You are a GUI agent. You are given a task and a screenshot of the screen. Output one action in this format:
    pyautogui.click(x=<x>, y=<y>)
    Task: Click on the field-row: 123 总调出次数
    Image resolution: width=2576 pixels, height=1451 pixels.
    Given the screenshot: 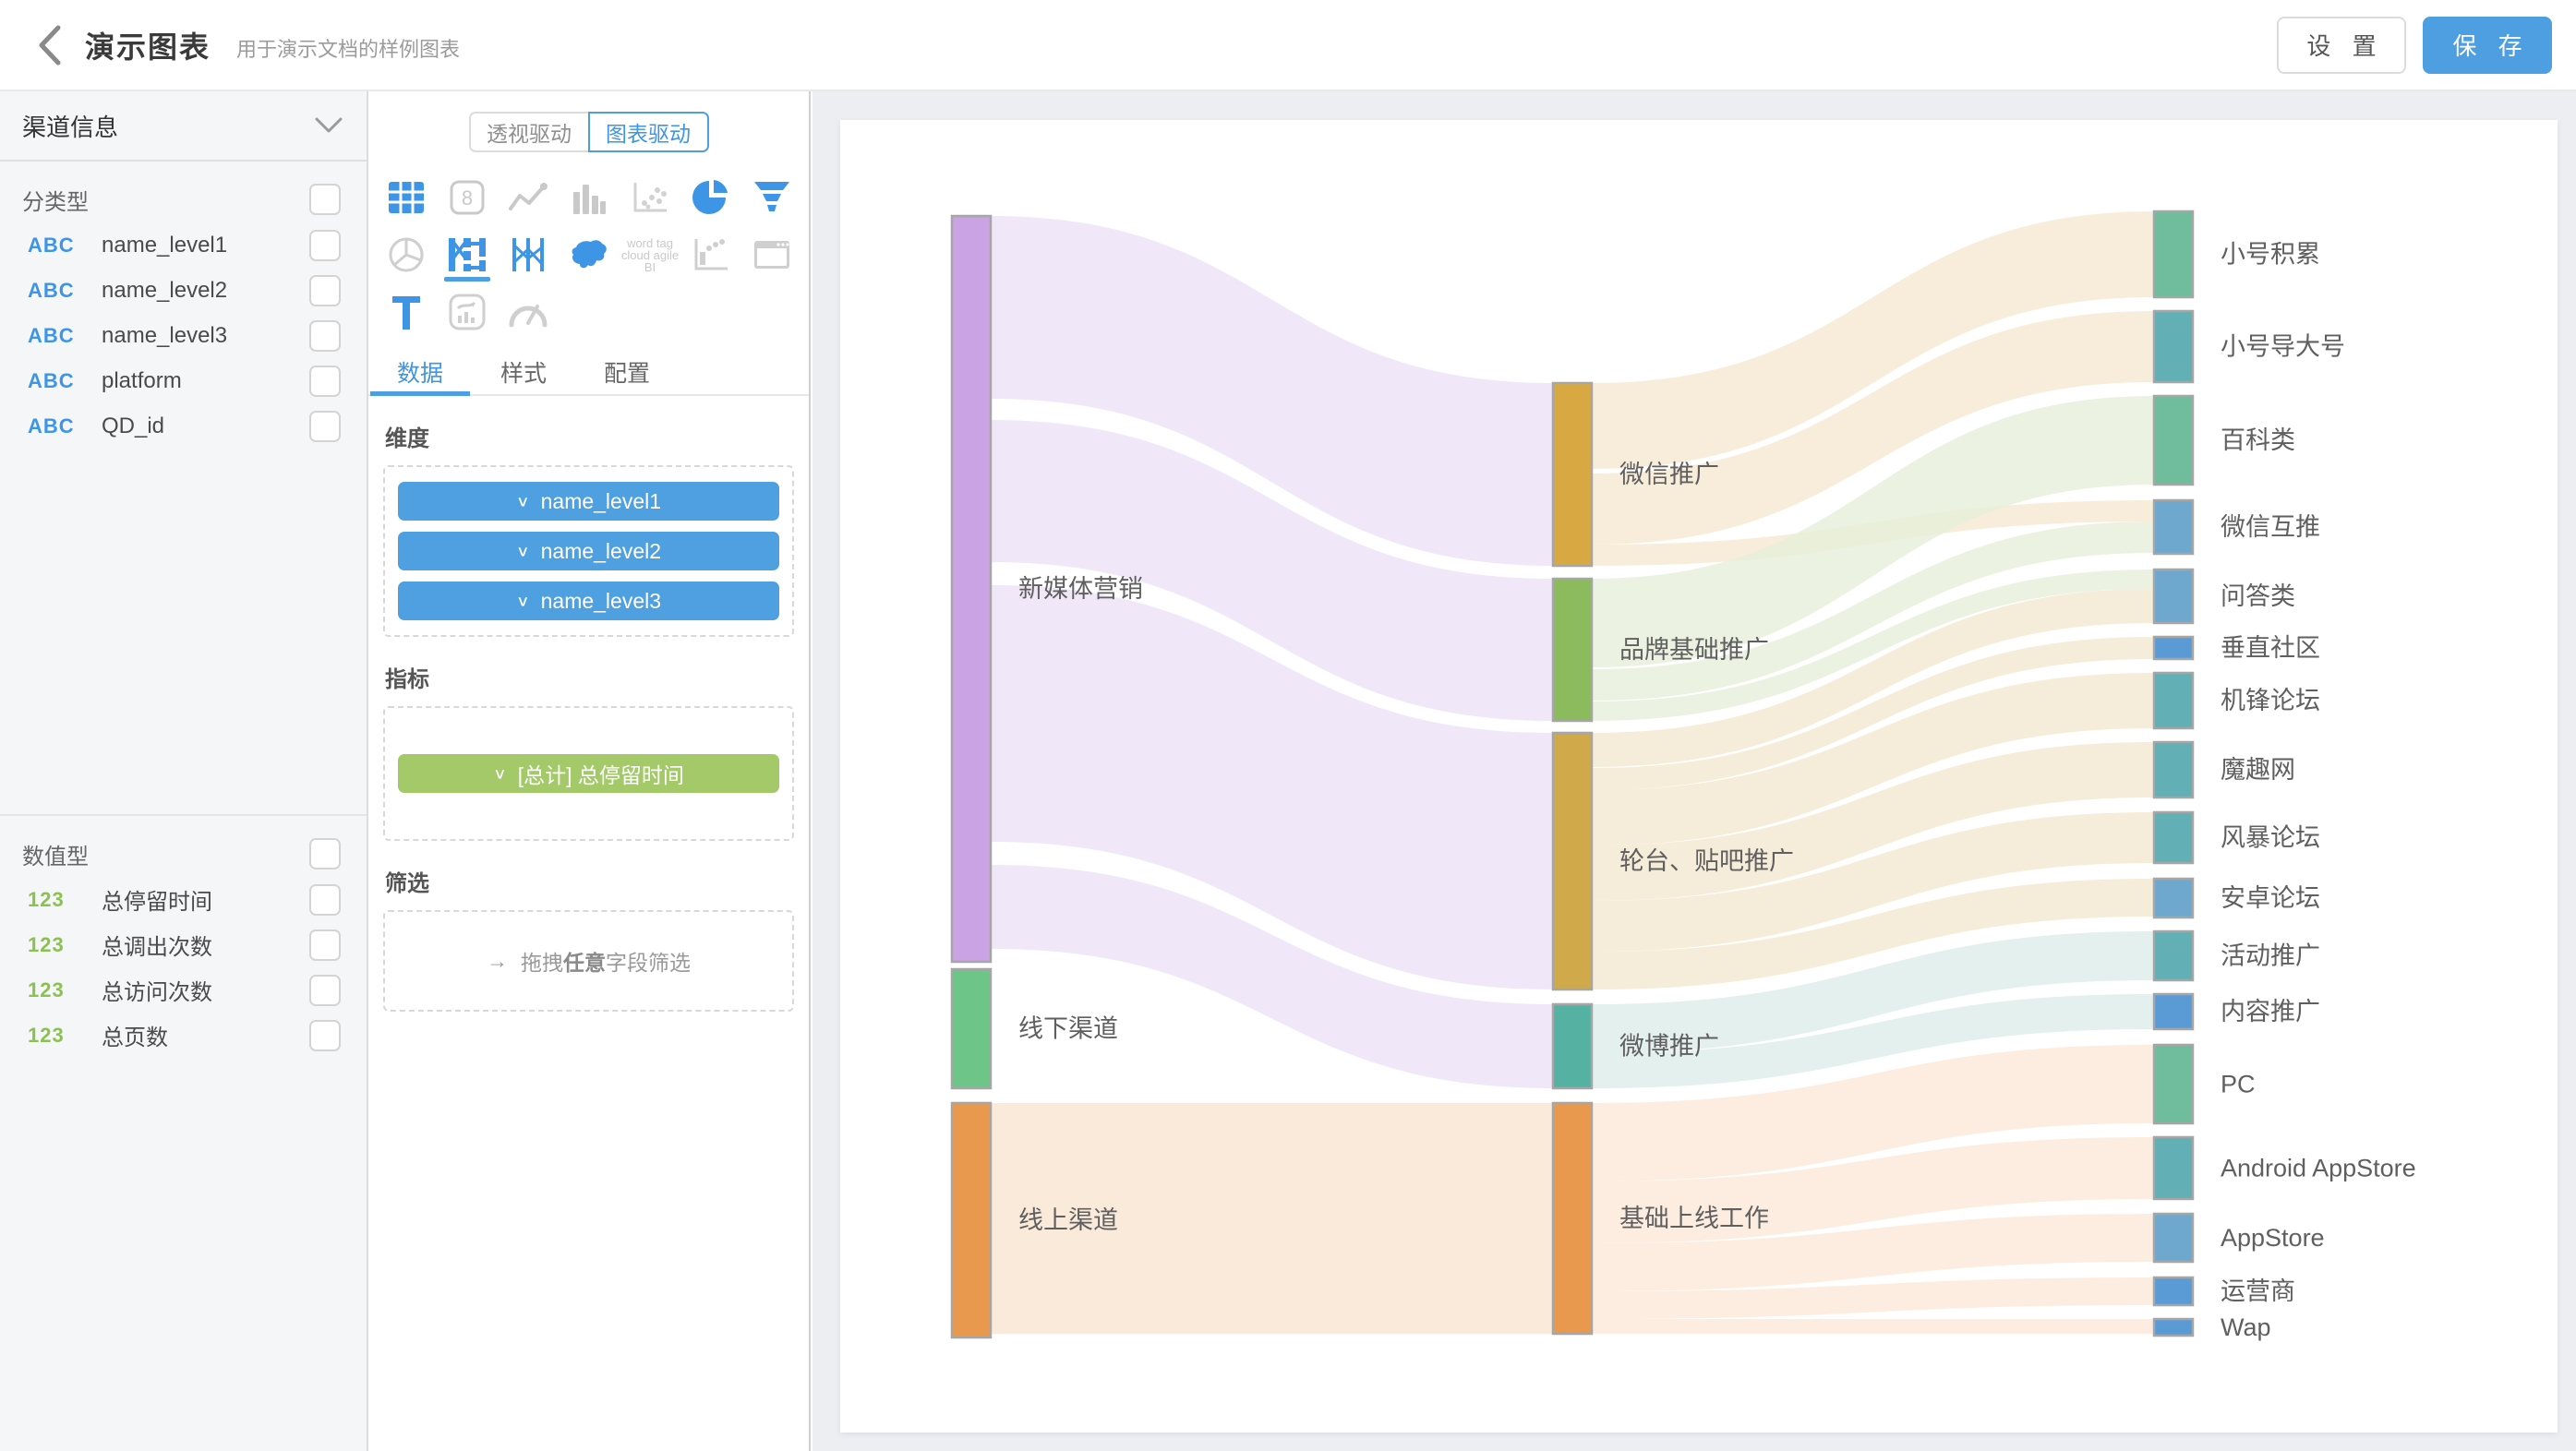 What is the action you would take?
    pyautogui.click(x=183, y=945)
    